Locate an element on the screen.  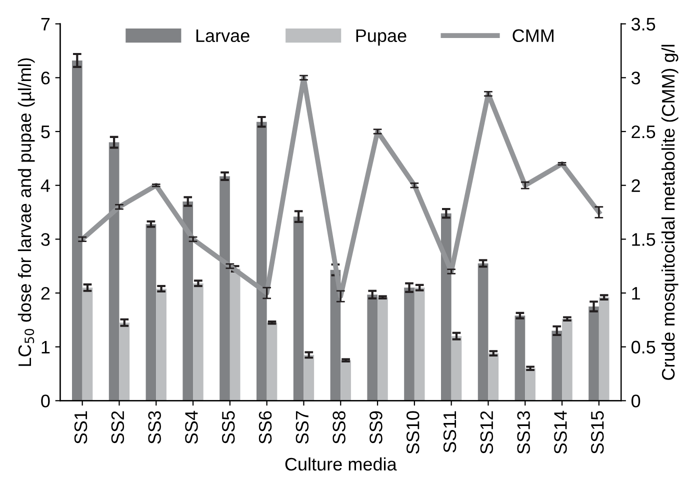
x-tick-label: SS2 is located at coordinates (117, 427).